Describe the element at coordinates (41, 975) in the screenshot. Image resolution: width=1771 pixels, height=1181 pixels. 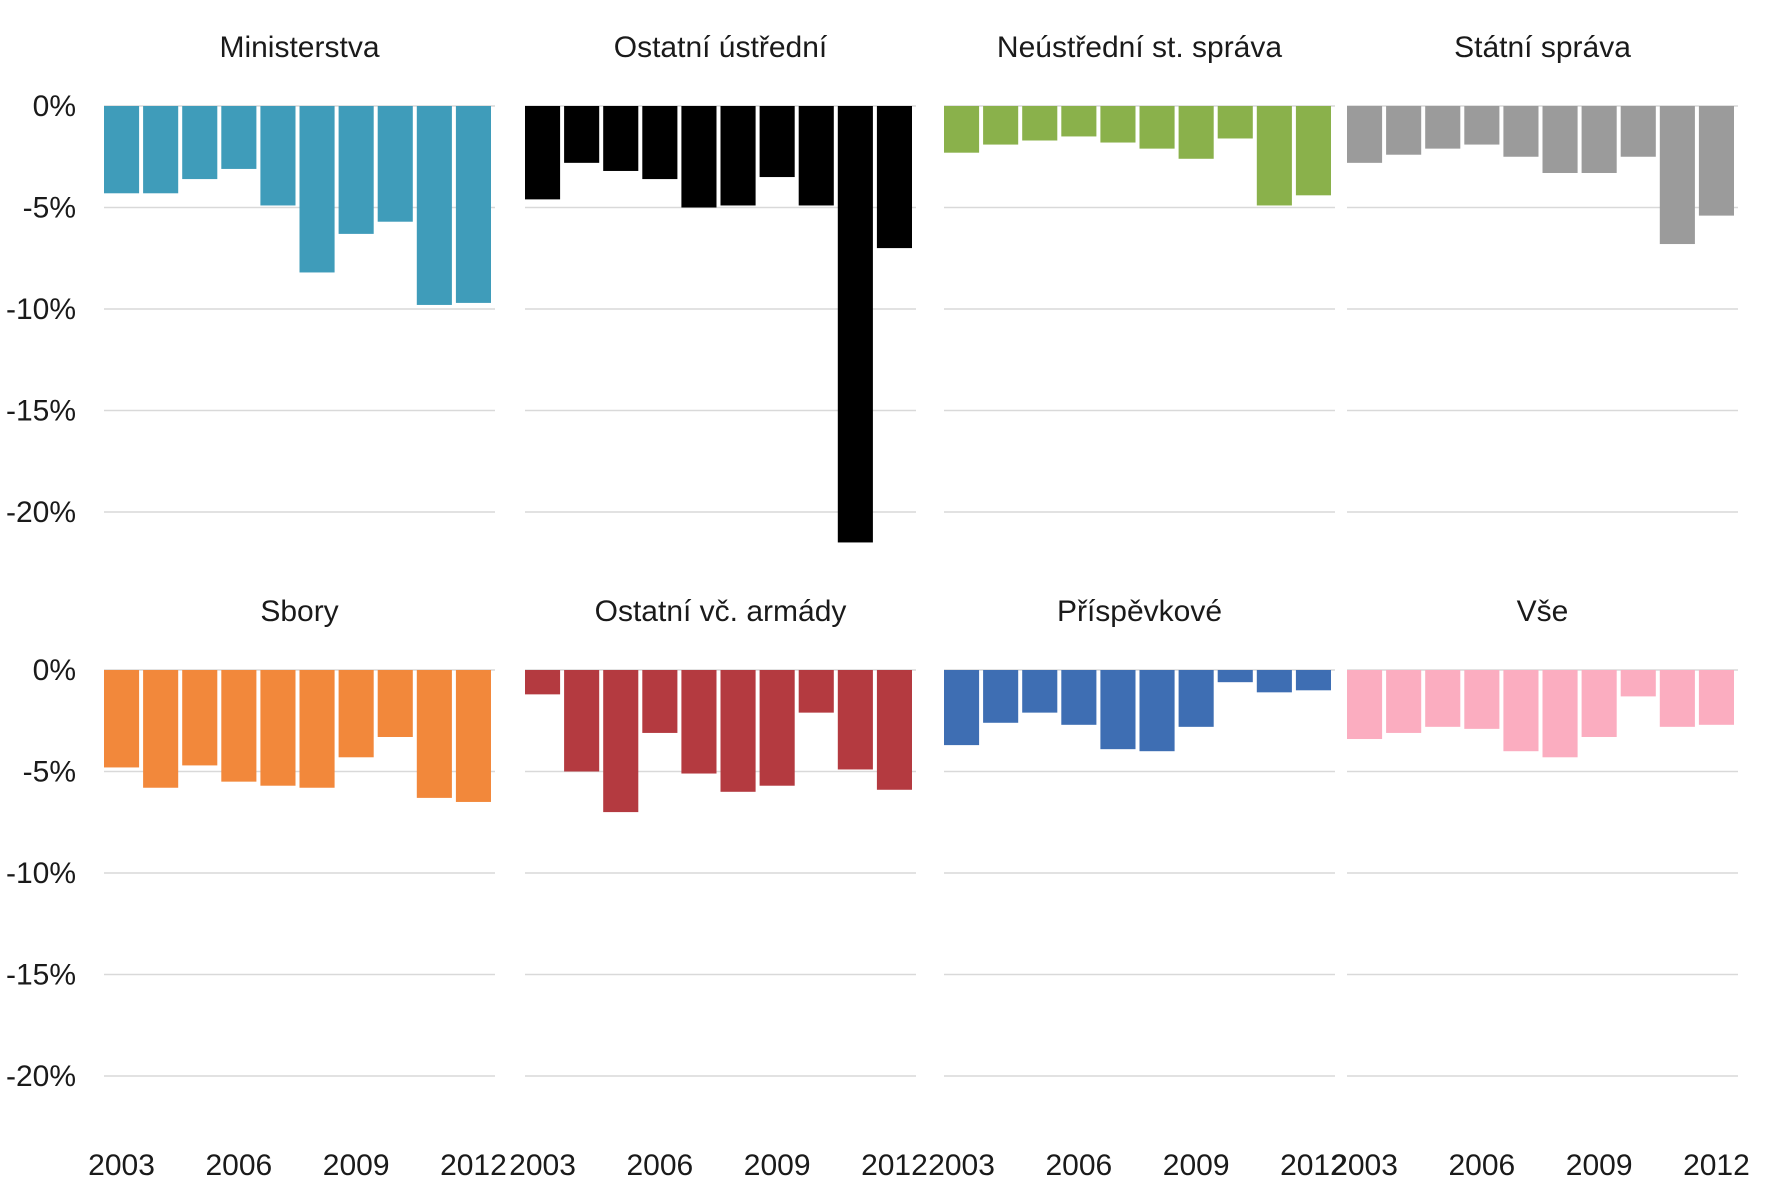
I see `y-tick-label: -15%` at that location.